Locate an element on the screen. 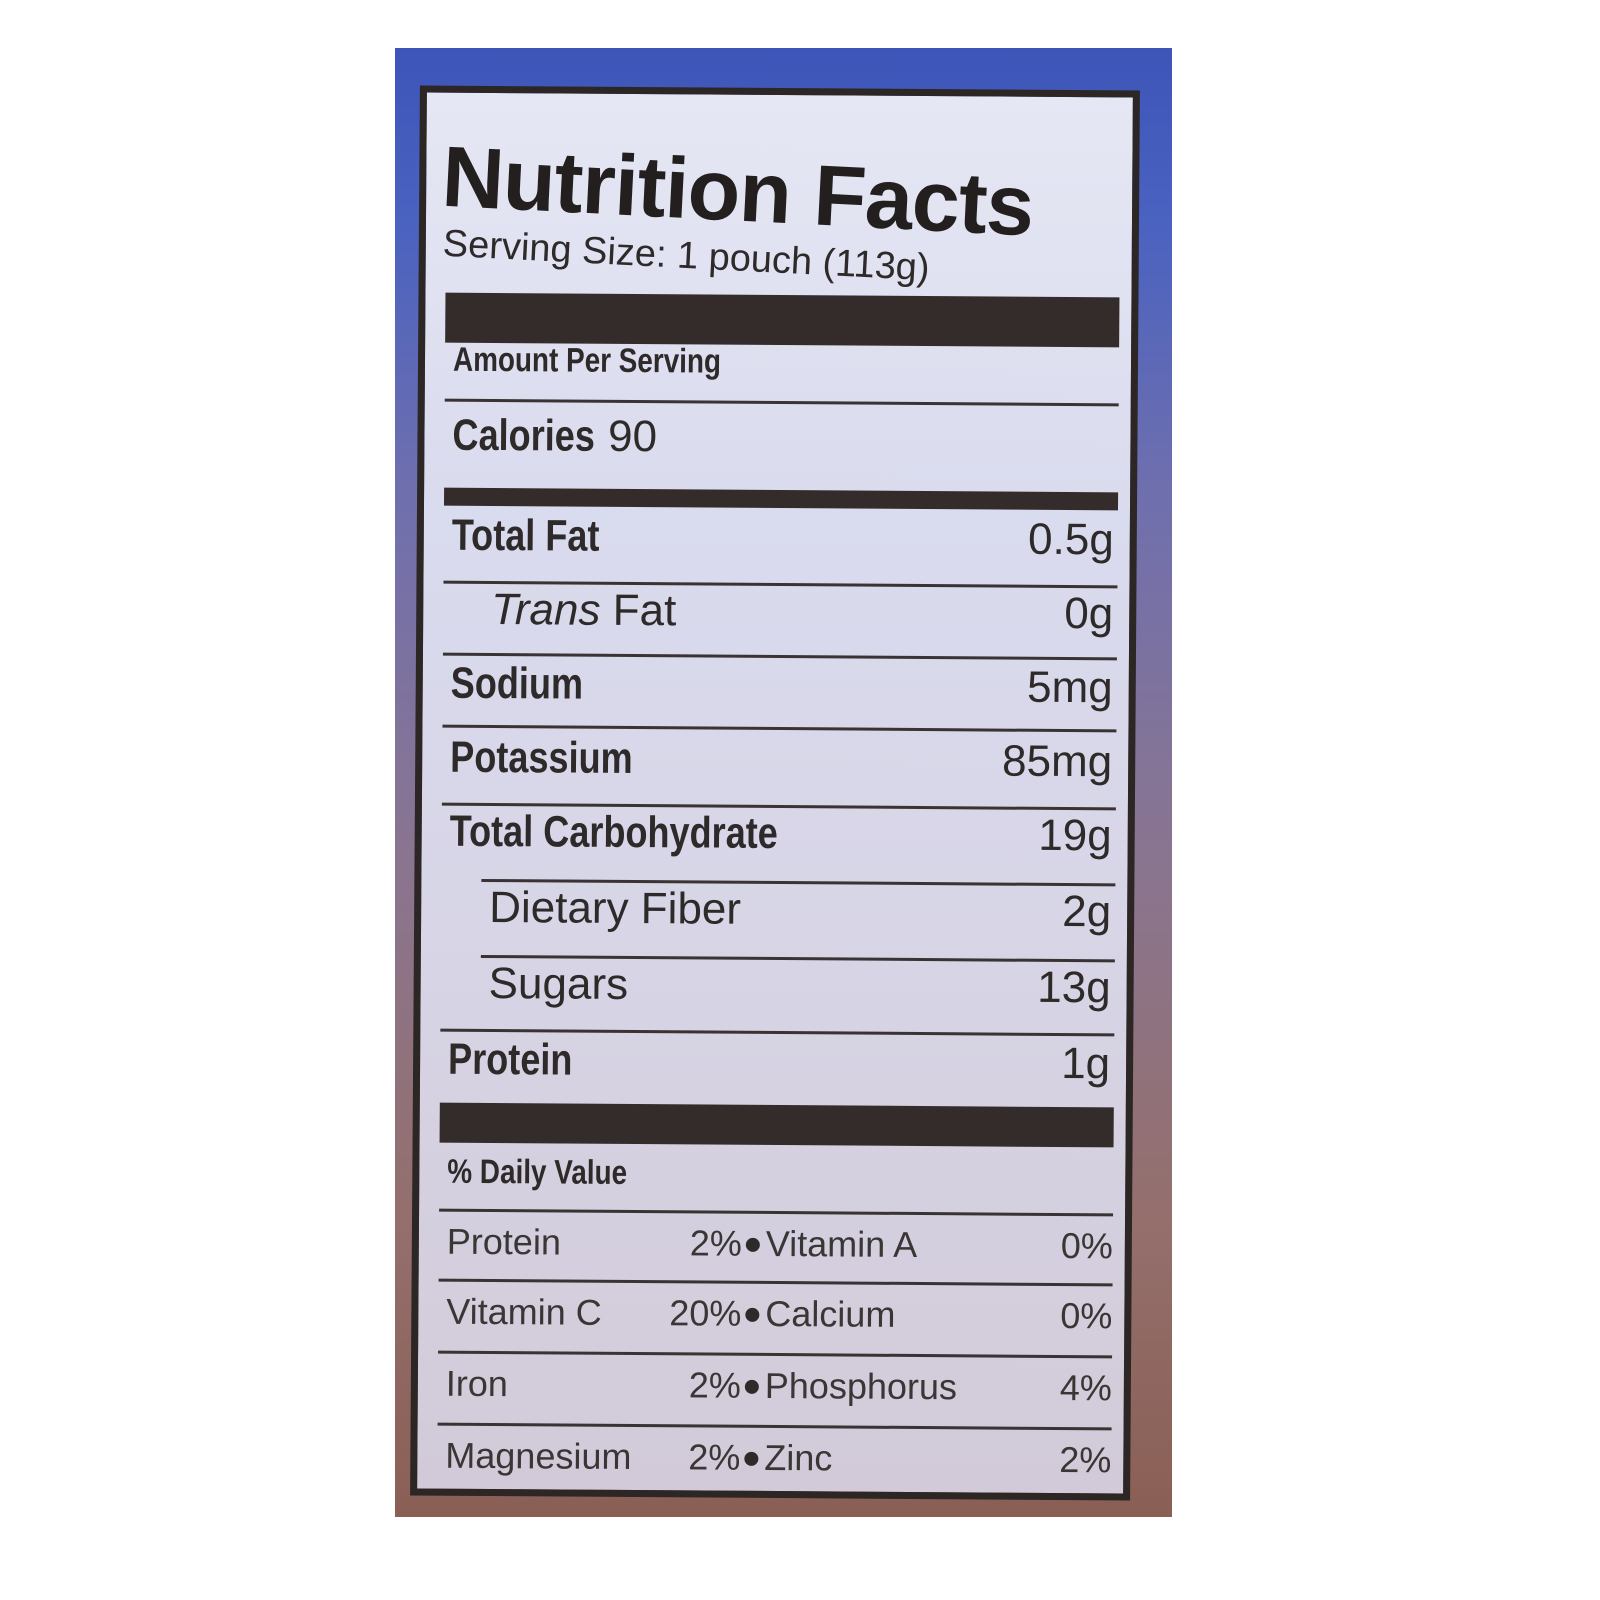 The height and width of the screenshot is (1600, 1600). nutrient-label: Protein is located at coordinates (510, 1059).